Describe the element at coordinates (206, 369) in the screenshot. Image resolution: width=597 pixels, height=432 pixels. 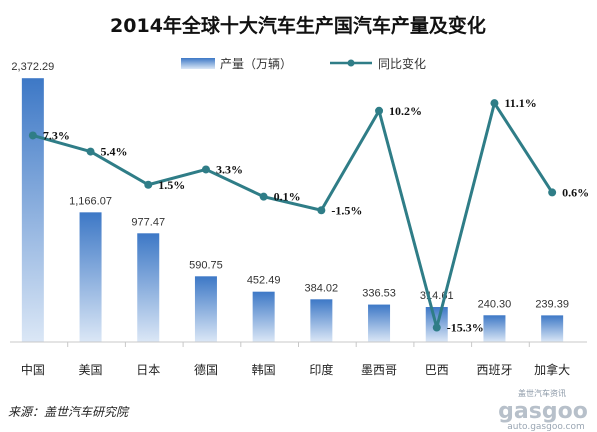
I see `category-label-3: 德国` at that location.